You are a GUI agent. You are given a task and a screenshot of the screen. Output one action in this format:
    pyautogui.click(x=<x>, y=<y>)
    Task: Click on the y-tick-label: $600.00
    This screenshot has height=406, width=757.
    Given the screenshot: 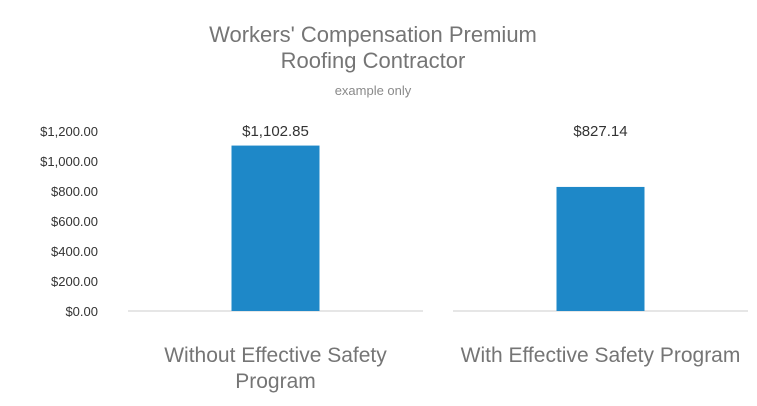 What is the action you would take?
    pyautogui.click(x=74, y=221)
    